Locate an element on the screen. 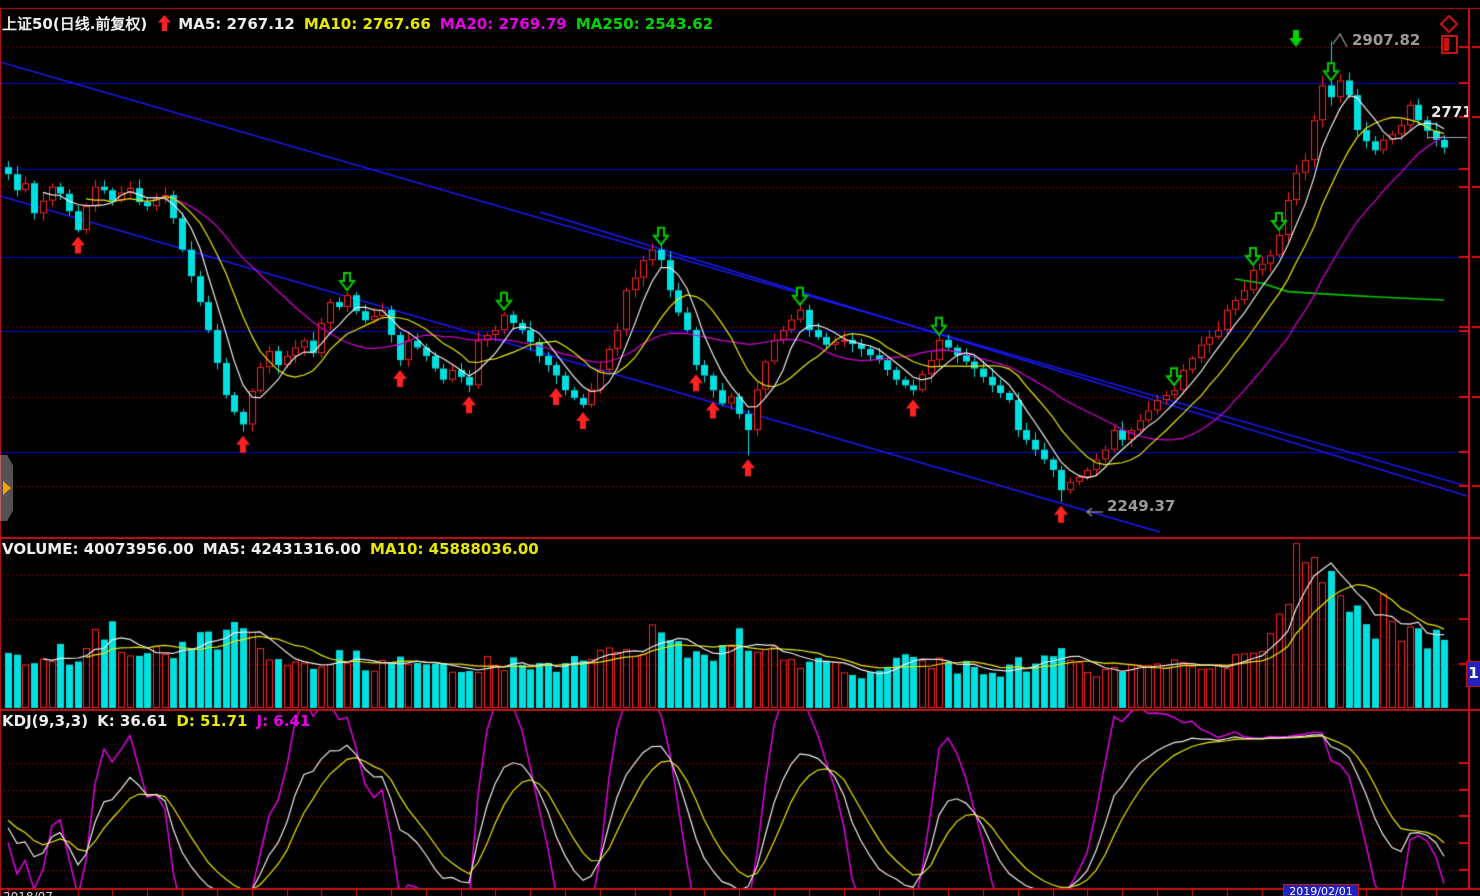 The width and height of the screenshot is (1480, 896). ma5-value: MA5: 2767.12 is located at coordinates (236, 24).